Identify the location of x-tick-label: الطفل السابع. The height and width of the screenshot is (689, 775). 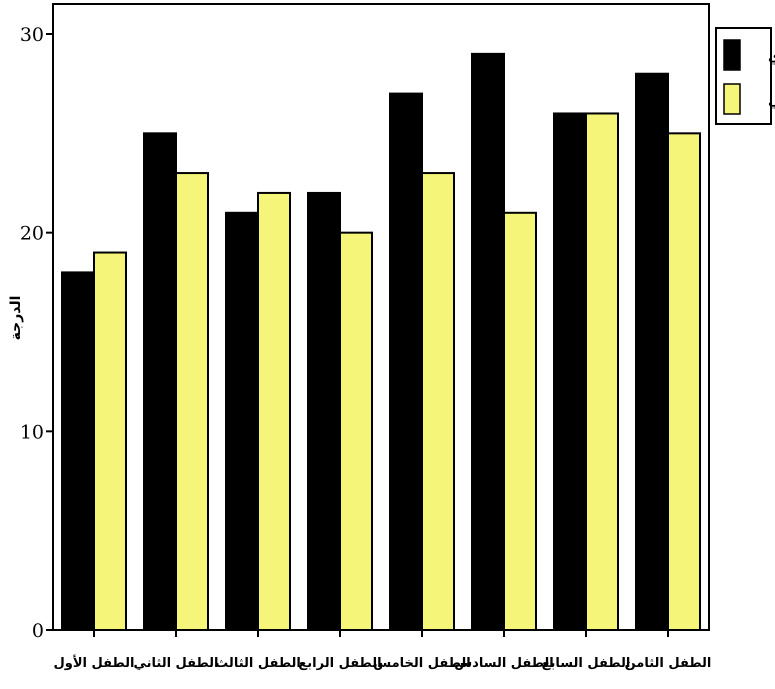
(586, 663).